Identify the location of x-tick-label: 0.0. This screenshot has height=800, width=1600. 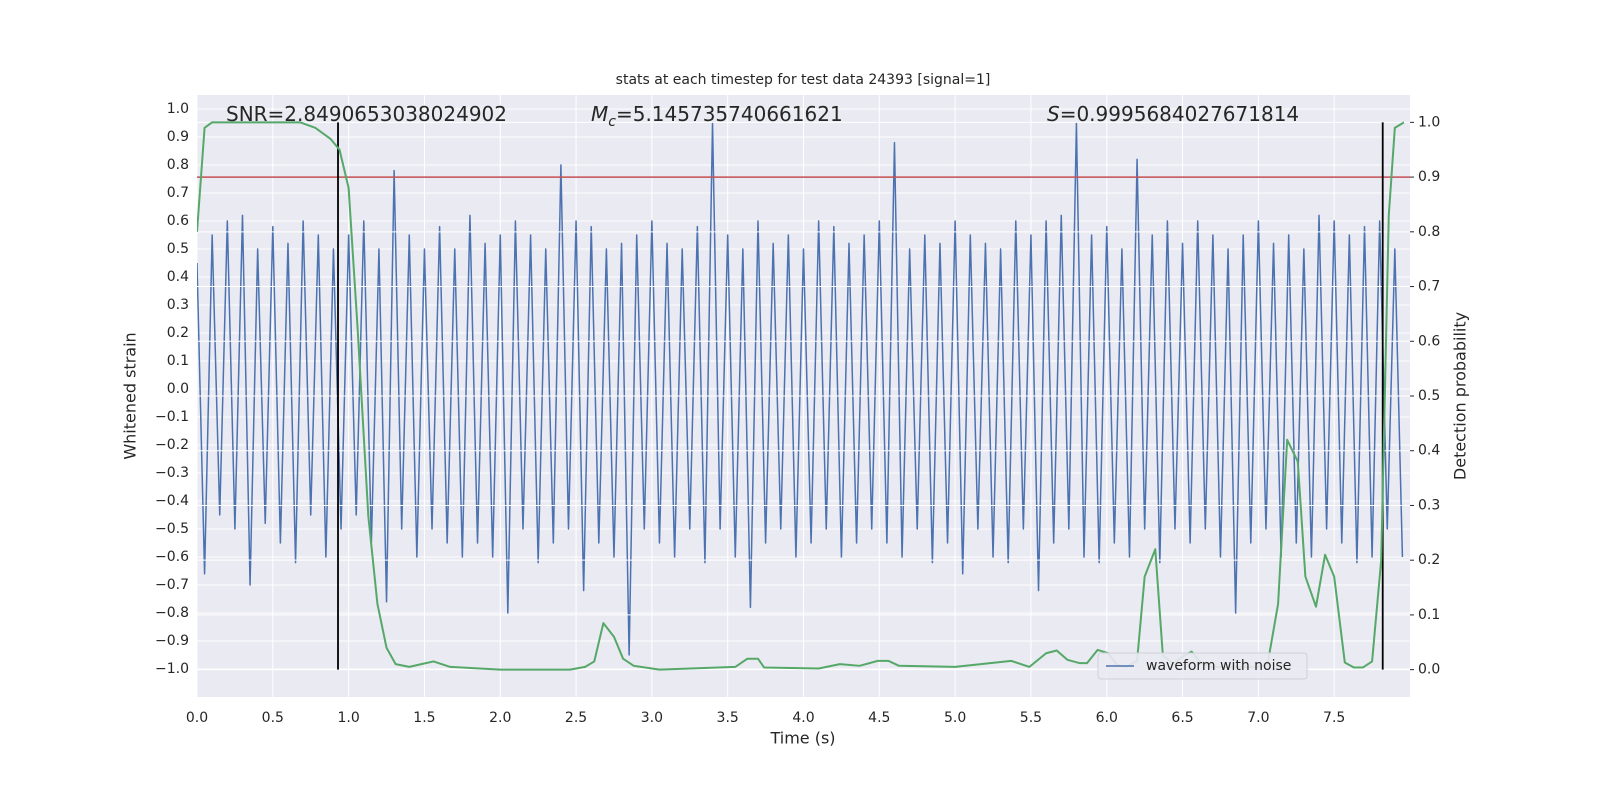
(197, 718).